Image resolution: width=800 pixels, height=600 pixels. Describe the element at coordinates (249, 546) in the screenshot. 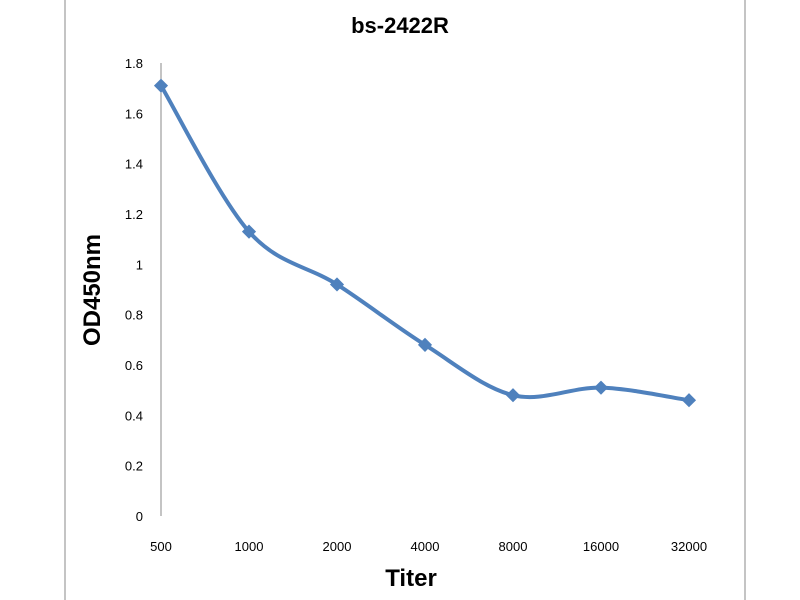

I see `x-tick-label: 1000` at that location.